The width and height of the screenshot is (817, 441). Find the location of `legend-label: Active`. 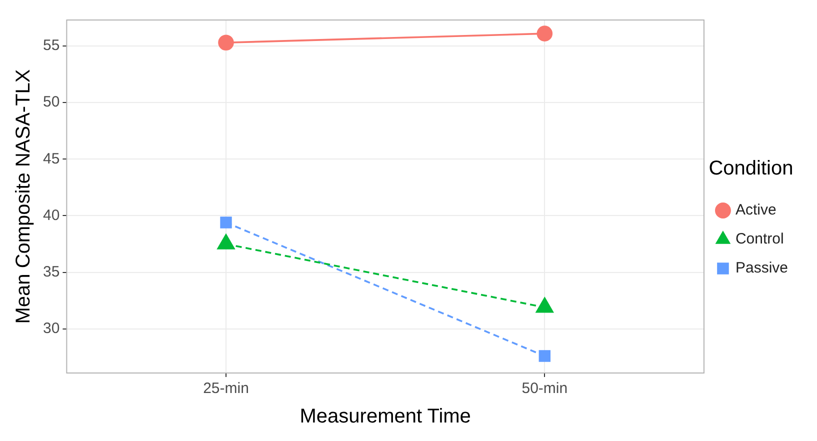

legend-label: Active is located at coordinates (755, 210).